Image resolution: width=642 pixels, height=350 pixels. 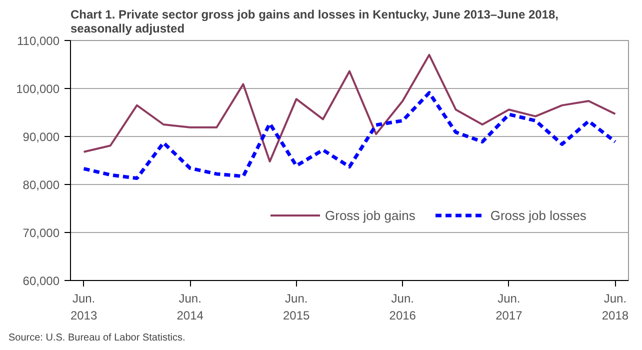 I want to click on y-tick-label: 60,000, so click(x=41, y=281).